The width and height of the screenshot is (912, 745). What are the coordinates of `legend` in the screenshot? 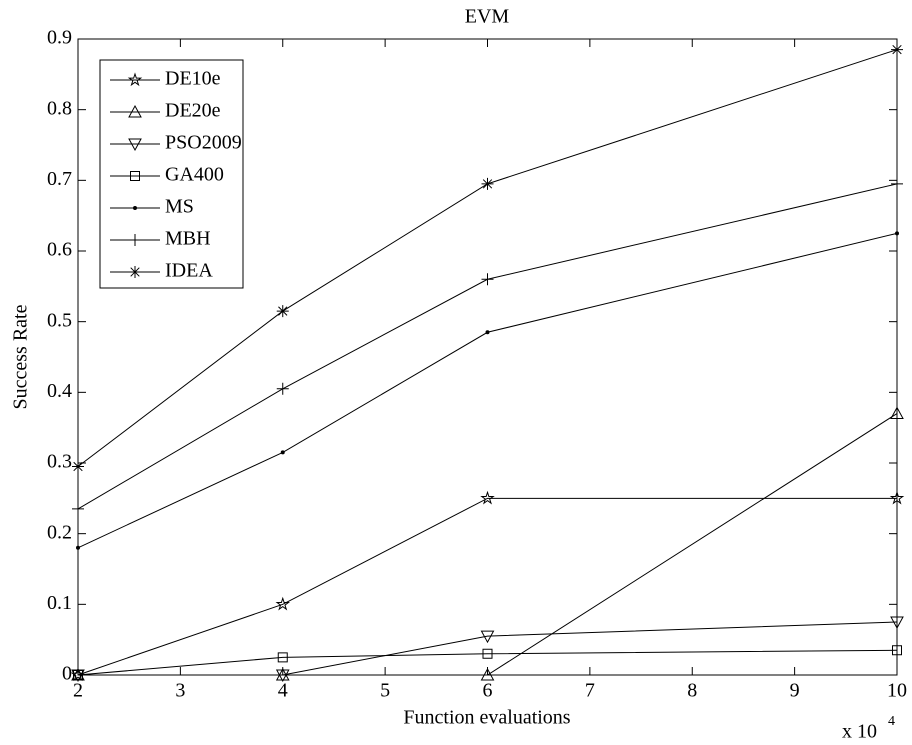 It's located at (171, 174).